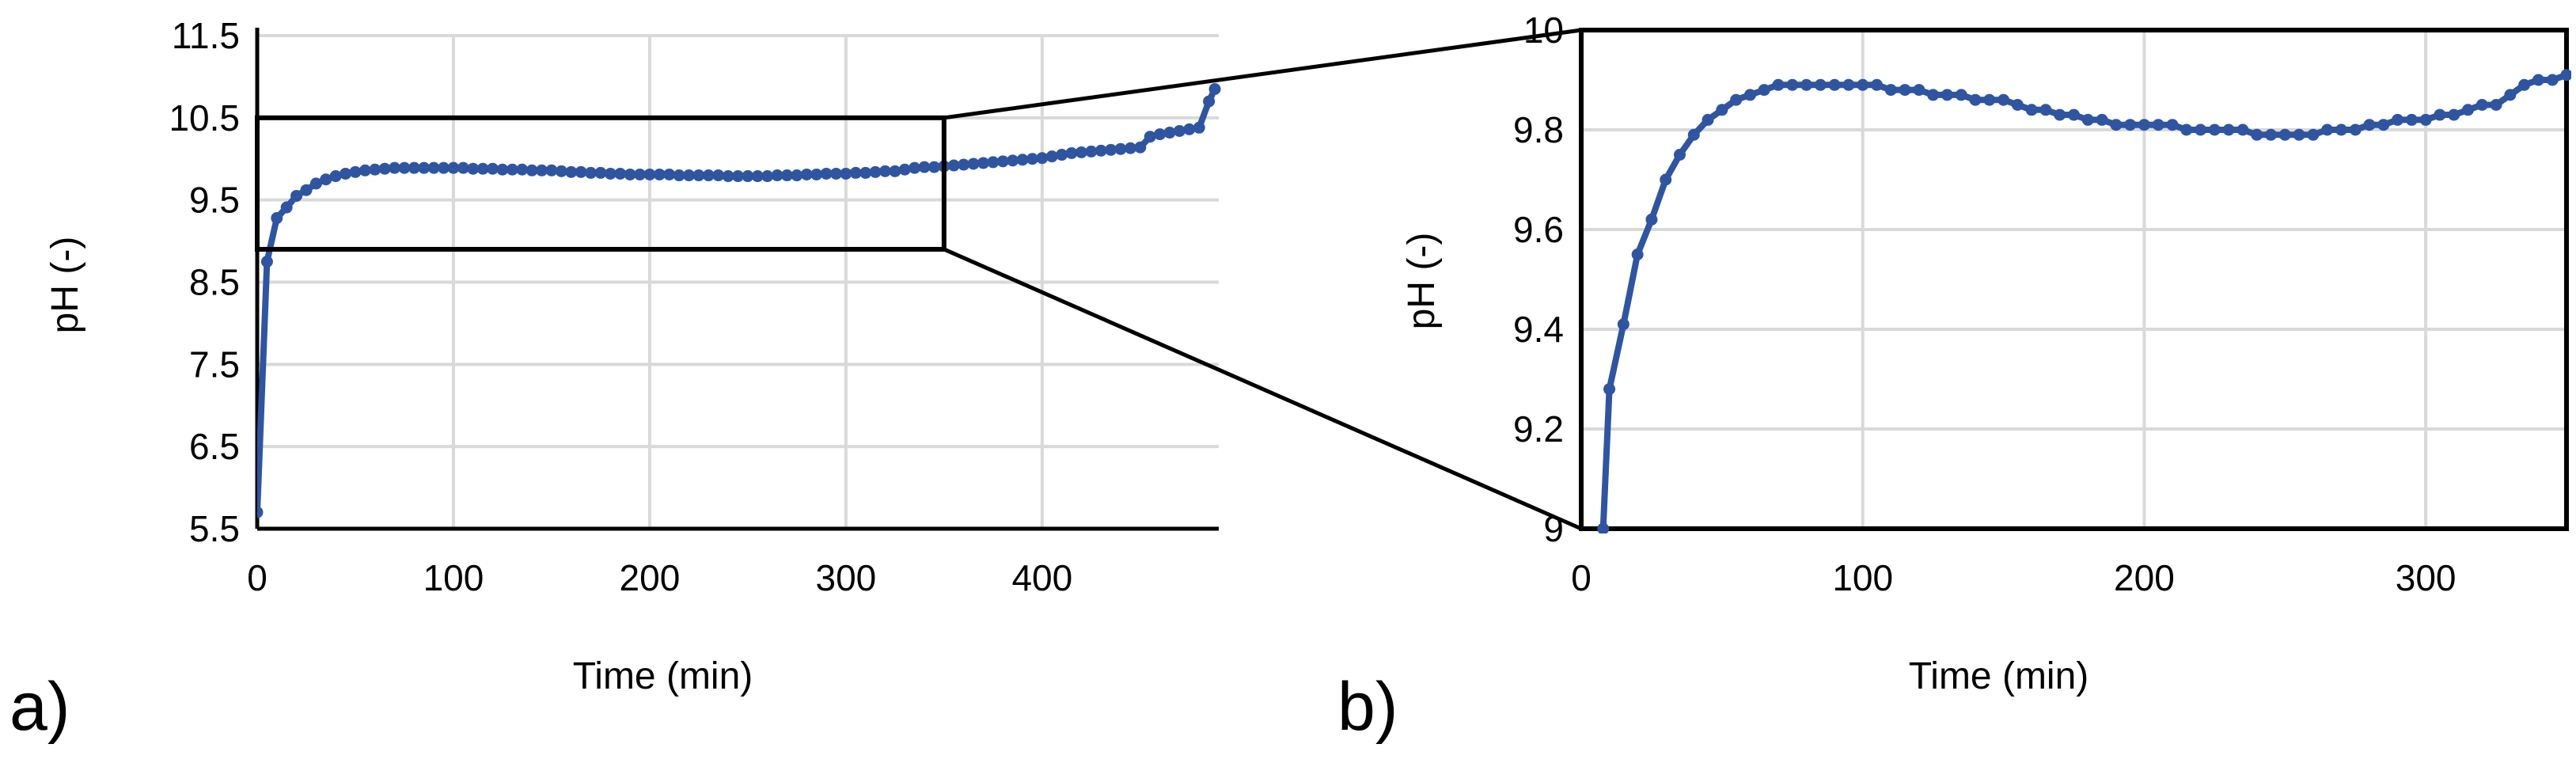 This screenshot has height=763, width=2576. What do you see at coordinates (214, 200) in the screenshot?
I see `y-tick-label: 9.5` at bounding box center [214, 200].